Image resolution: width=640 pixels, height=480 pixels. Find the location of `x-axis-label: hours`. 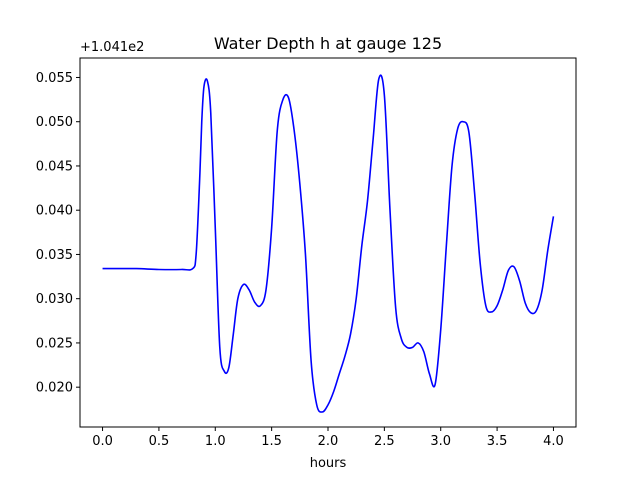

x-axis-label: hours is located at coordinates (328, 463).